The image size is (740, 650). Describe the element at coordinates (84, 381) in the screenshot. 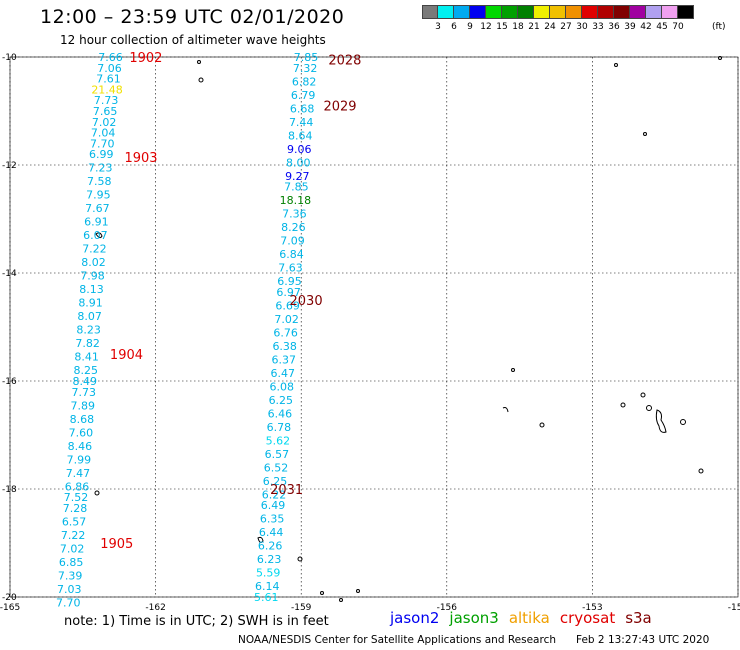

I see `wave-height-label: 8.49` at that location.